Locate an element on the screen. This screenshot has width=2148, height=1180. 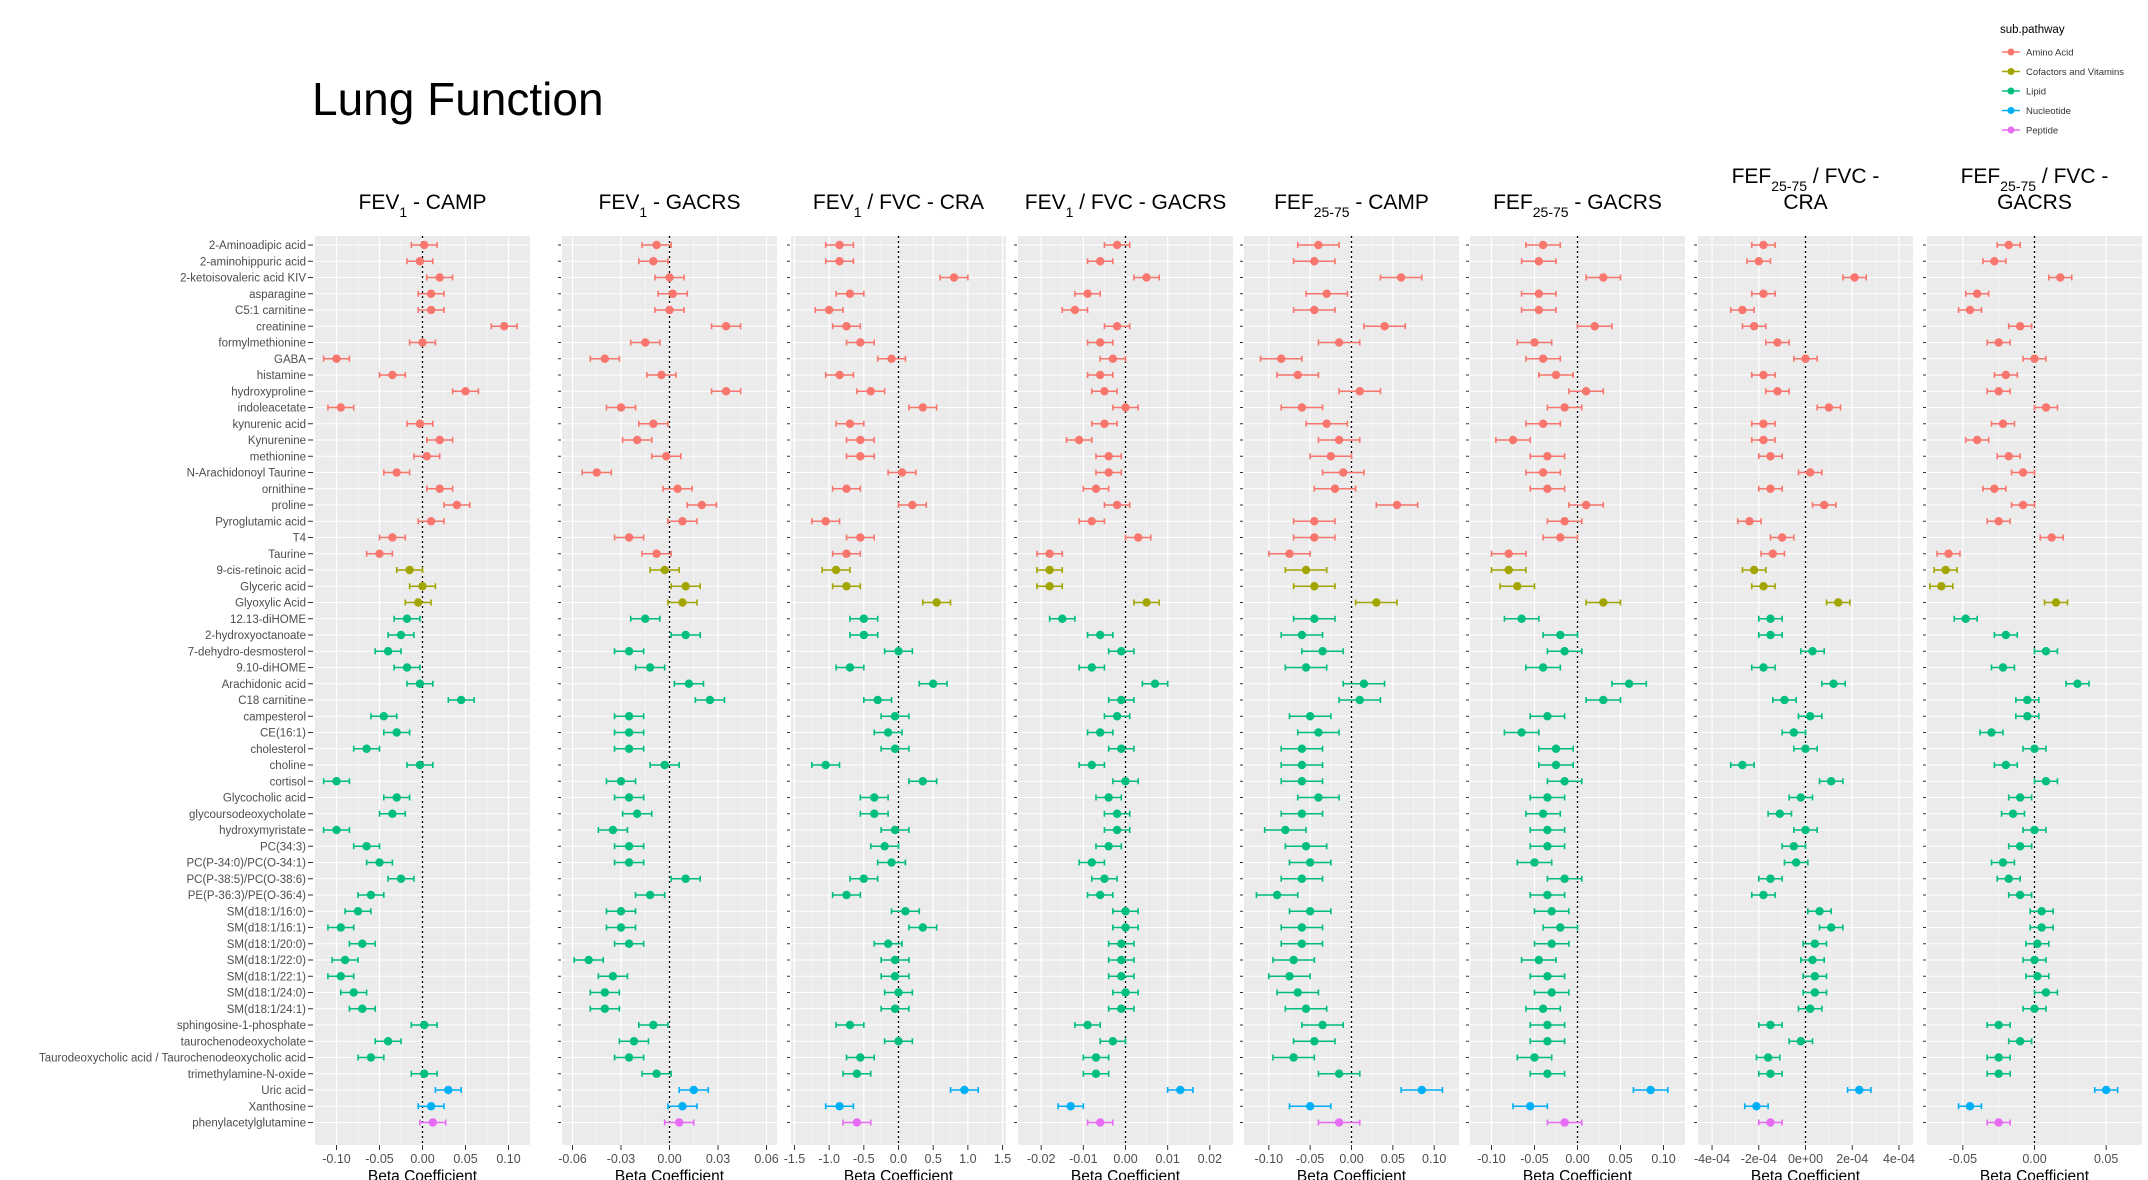
x-axis-label: Beta Coefficient is located at coordinates (1806, 1174).